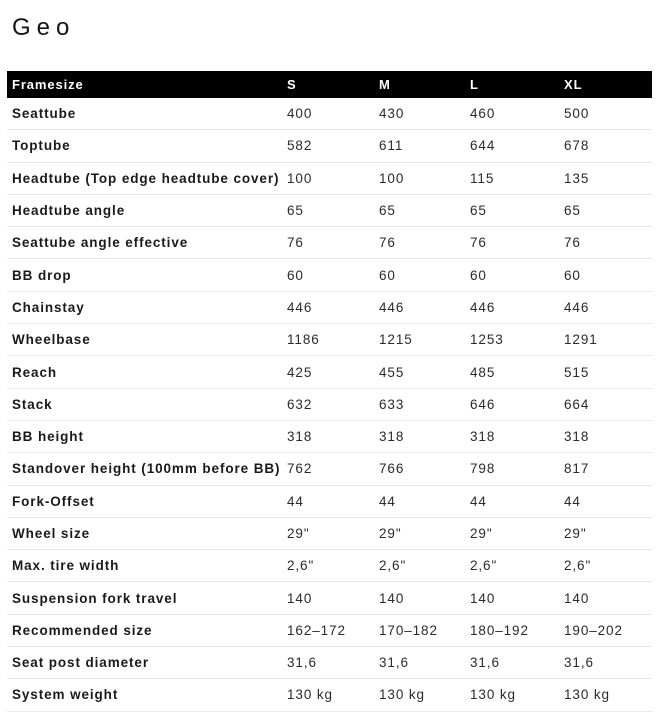  What do you see at coordinates (481, 533) in the screenshot?
I see `row-value-l: 29"` at bounding box center [481, 533].